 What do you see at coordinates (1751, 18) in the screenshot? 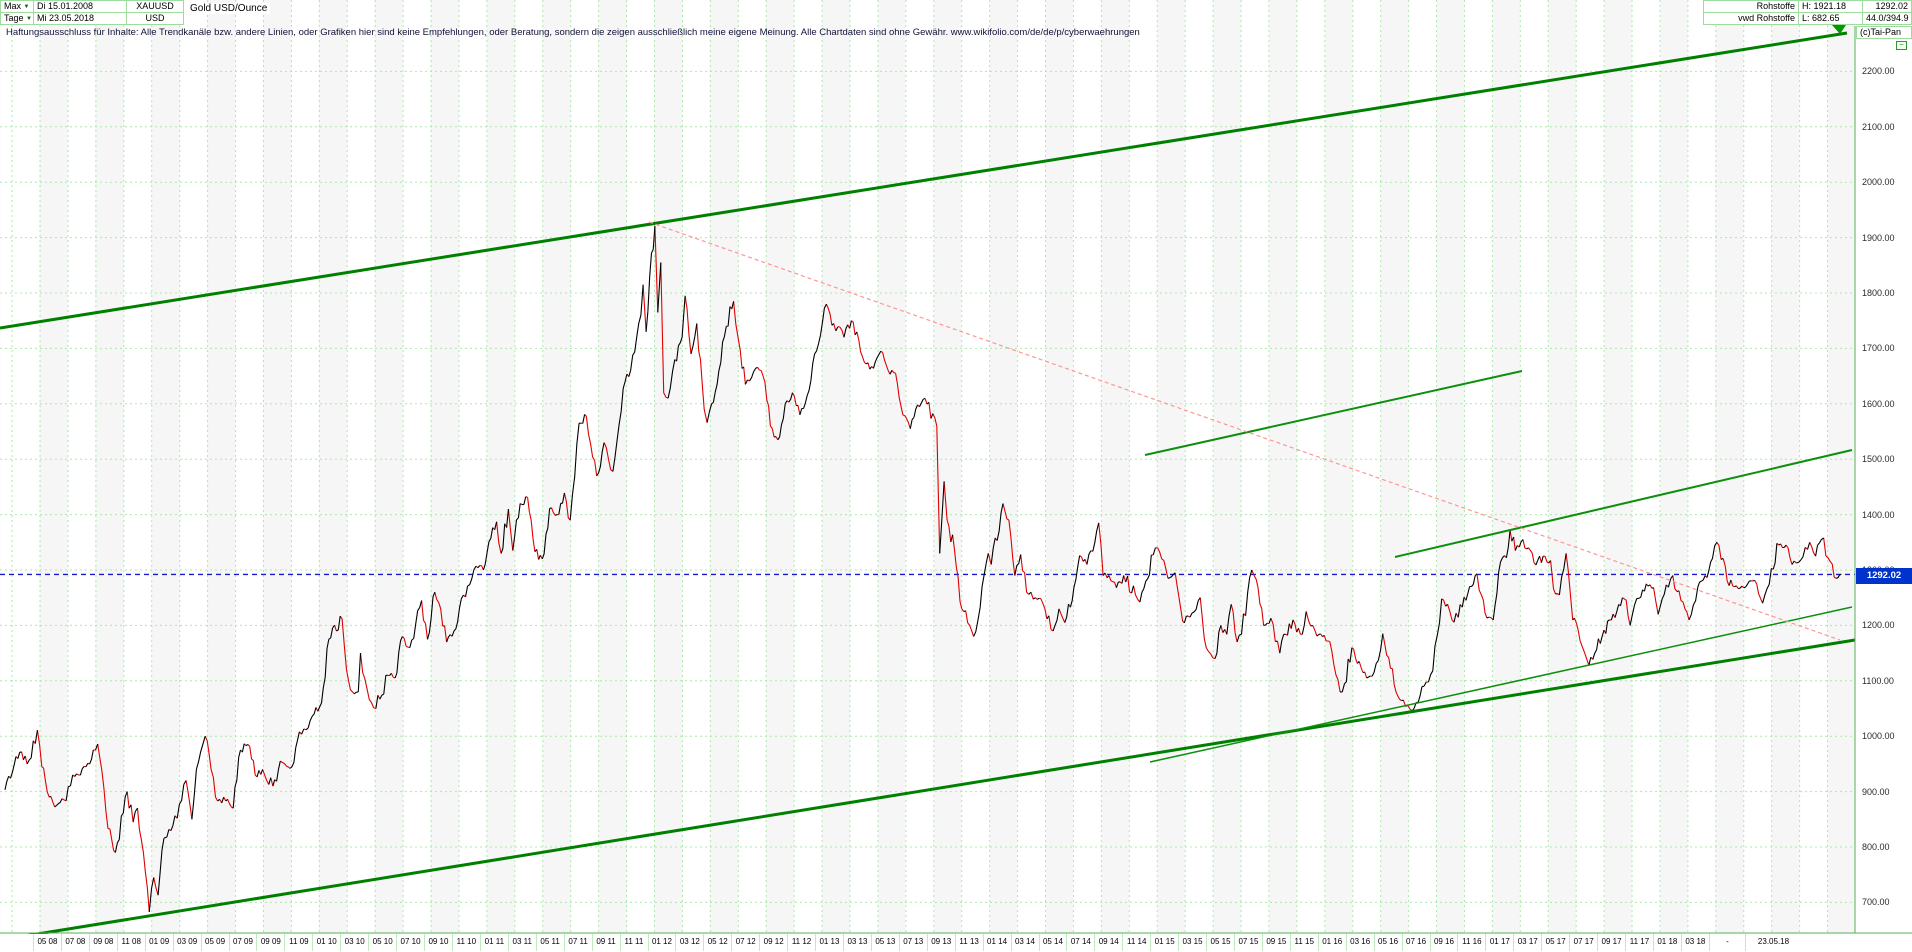
I see `provider-cell: vwd Rohstoffe` at bounding box center [1751, 18].